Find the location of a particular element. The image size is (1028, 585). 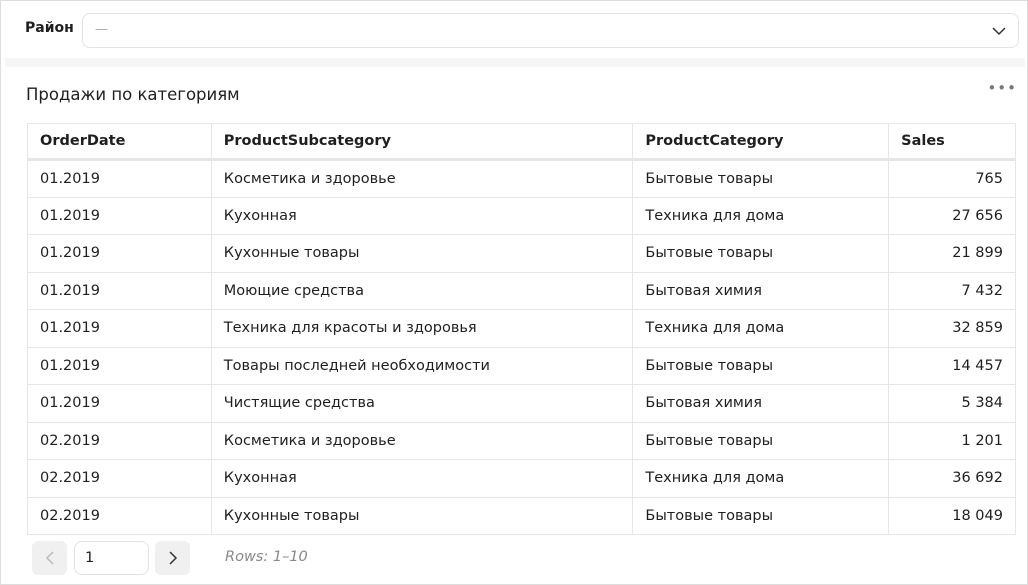

table-cell: 27 656 is located at coordinates (952, 215).